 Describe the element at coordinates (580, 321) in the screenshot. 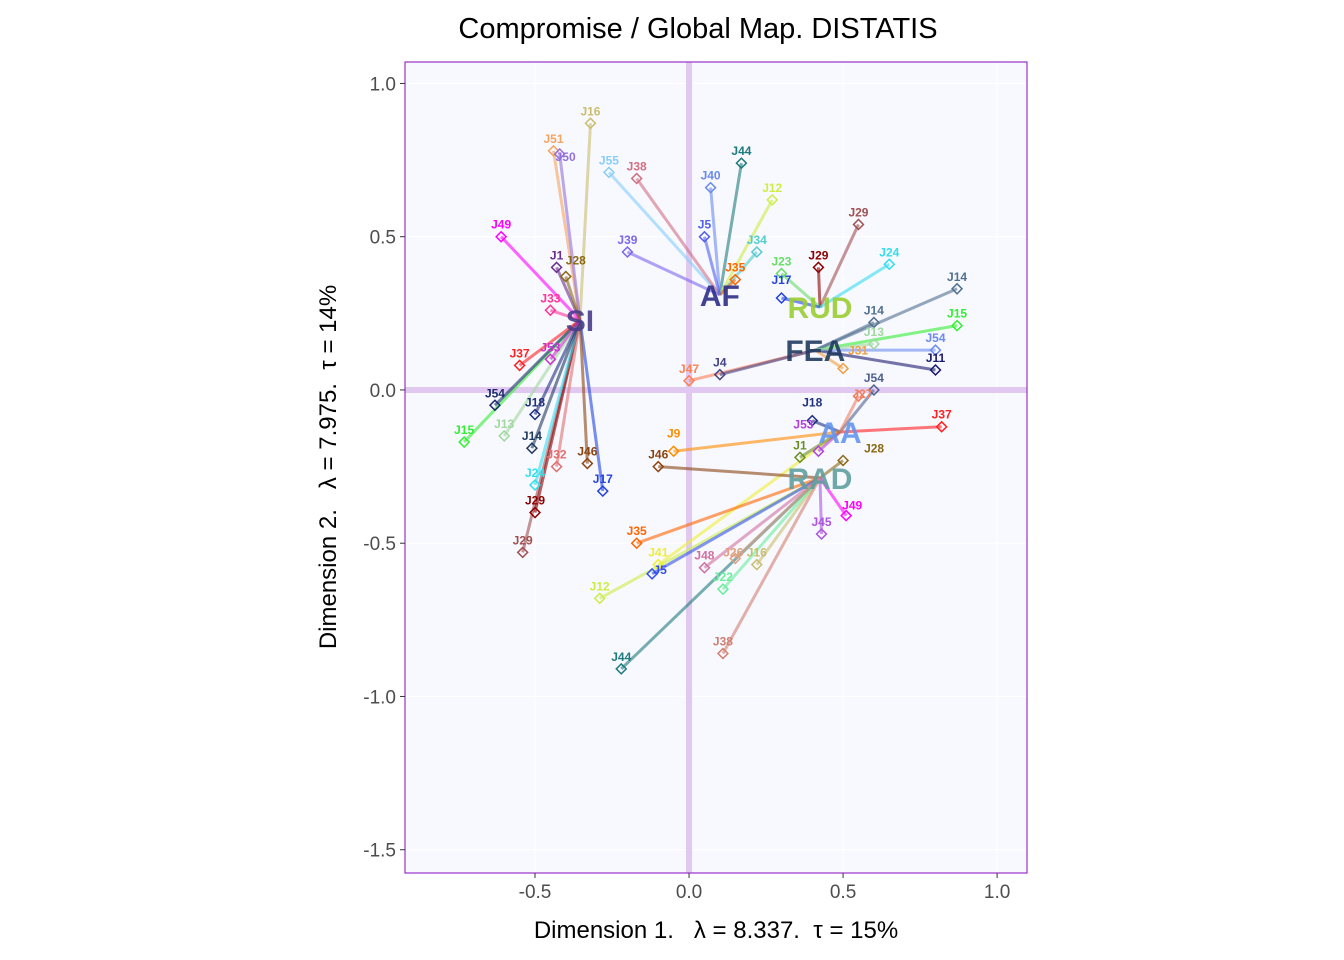

I see `category-label: SI` at that location.